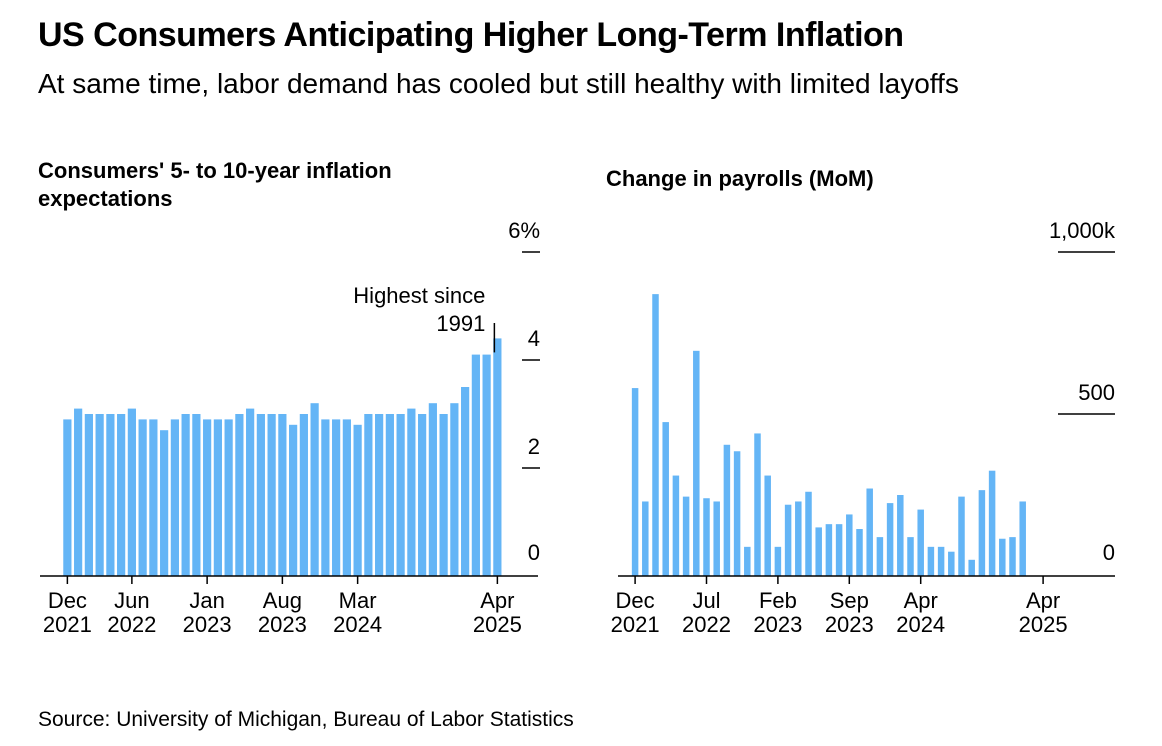 This screenshot has height=746, width=1162. I want to click on x-tick-label: Jan, so click(206, 600).